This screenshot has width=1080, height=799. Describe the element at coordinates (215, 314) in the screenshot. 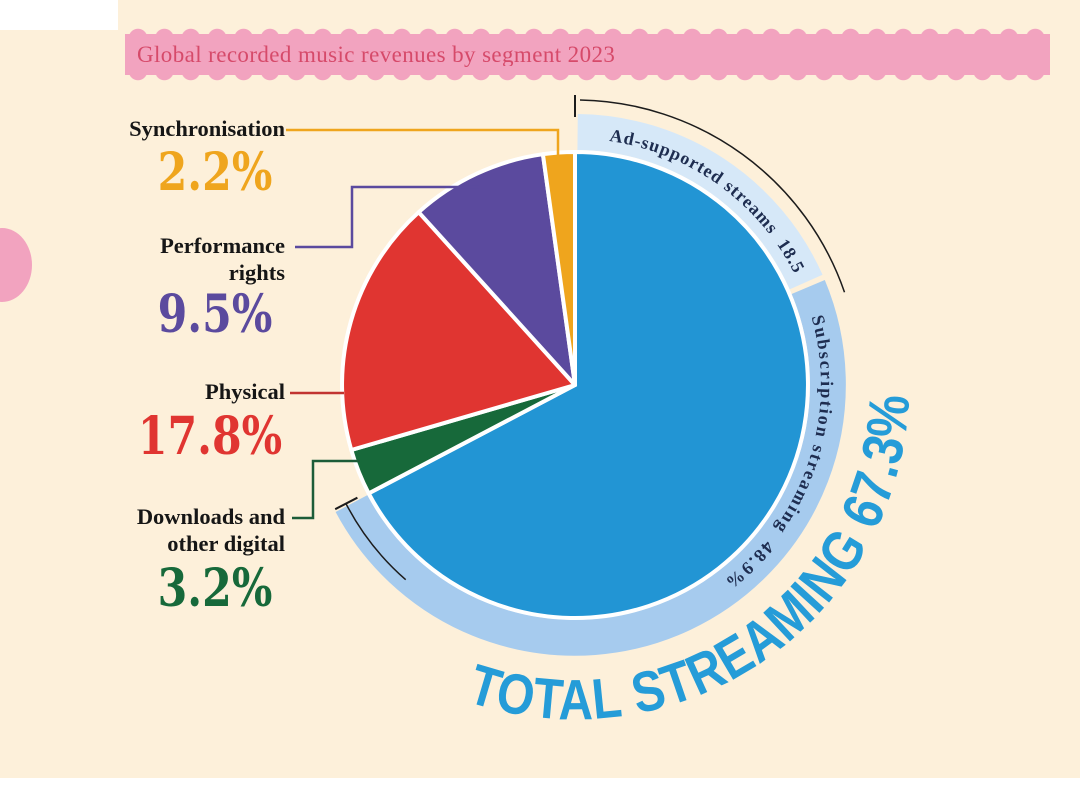

I see `pct-performance-rights: 9.5%` at that location.